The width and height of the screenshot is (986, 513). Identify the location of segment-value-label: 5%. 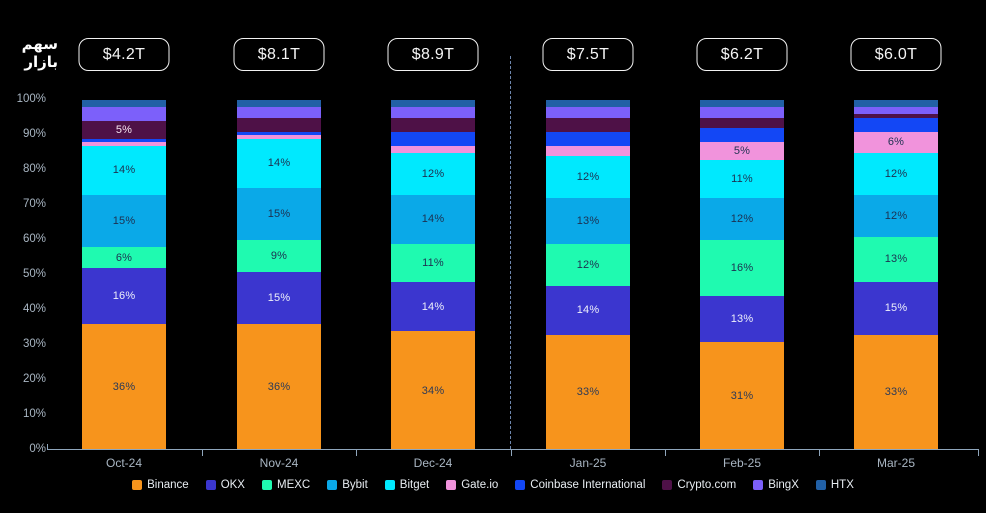
(124, 129).